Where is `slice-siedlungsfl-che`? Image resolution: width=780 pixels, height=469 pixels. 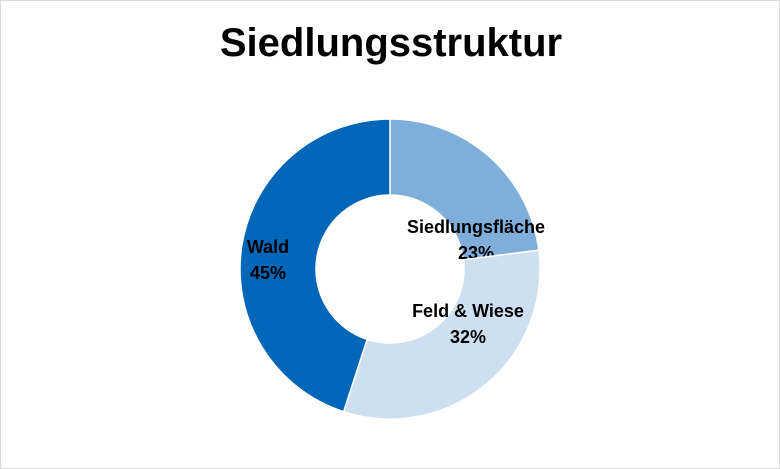
slice-siedlungsfl-che is located at coordinates (464, 189).